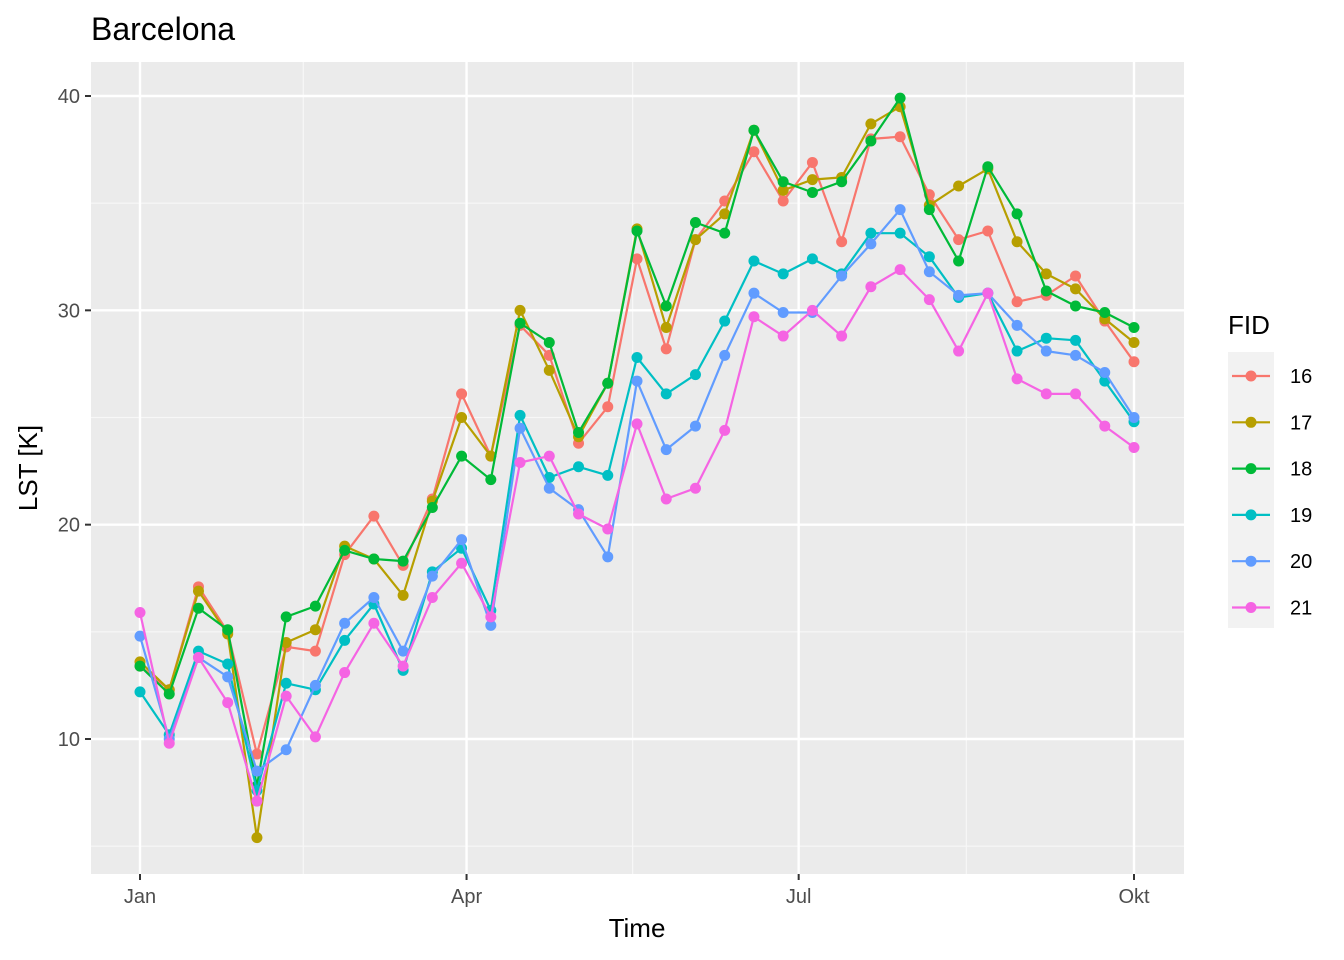  Describe the element at coordinates (1249, 325) in the screenshot. I see `legend-title: FID` at that location.